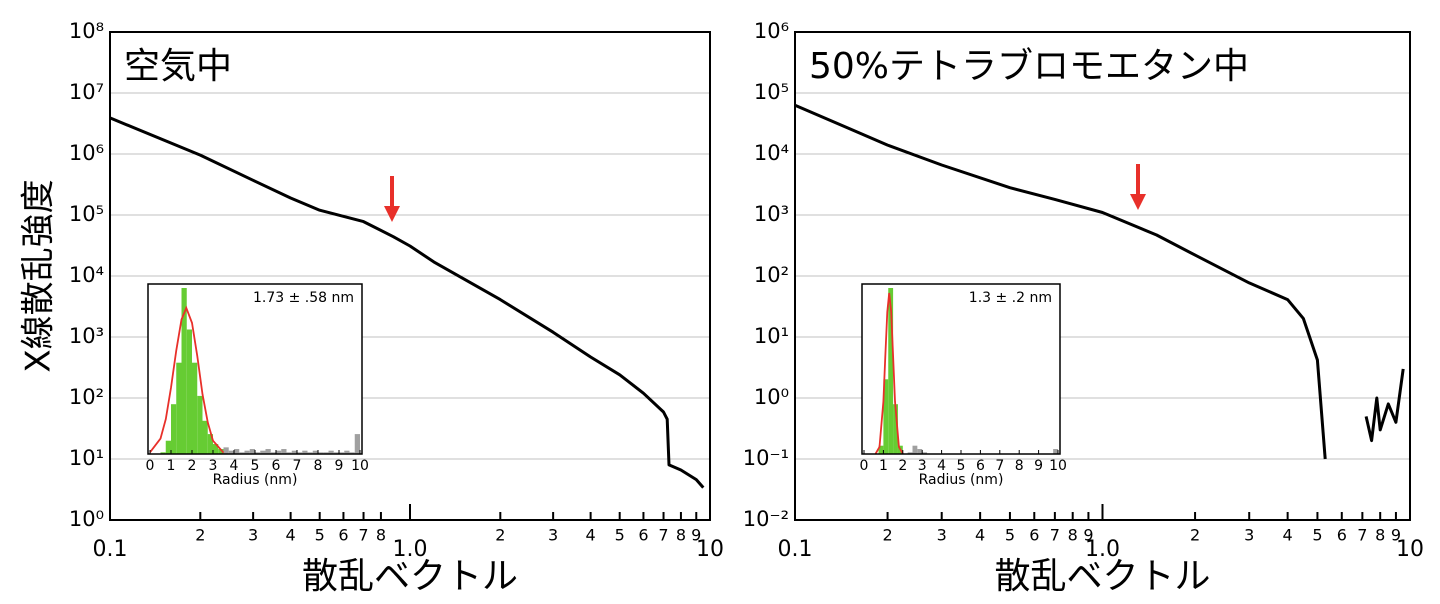  Describe the element at coordinates (1019, 466) in the screenshot. I see `inset-x-tick-label: 8` at that location.